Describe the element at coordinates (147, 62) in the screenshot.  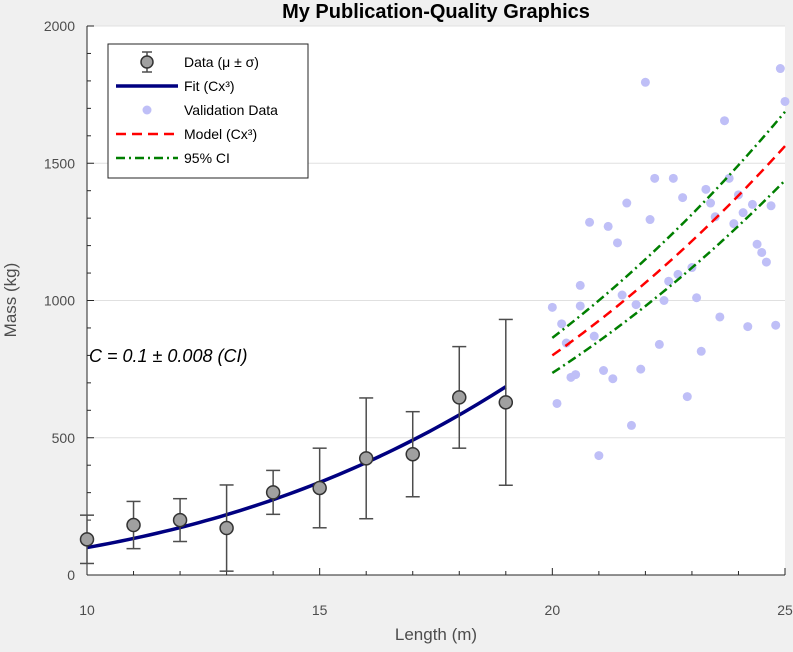
I see `legend-swatch-data` at that location.